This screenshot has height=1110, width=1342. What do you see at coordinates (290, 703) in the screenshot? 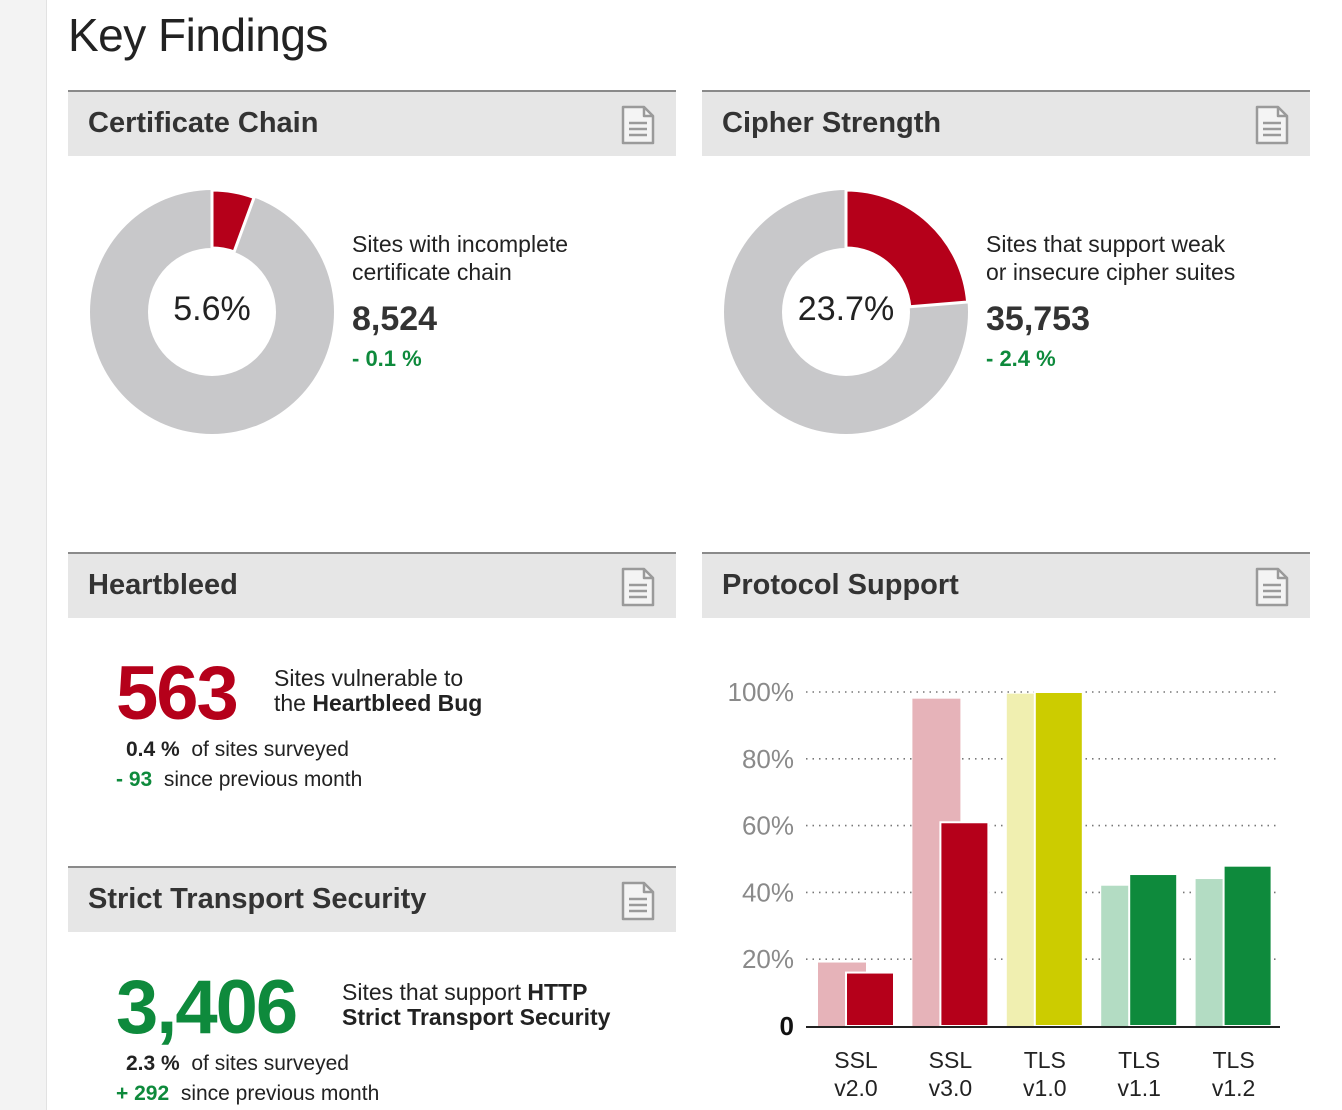
I see `heartbleed-description-line2-prefix: the` at bounding box center [290, 703].